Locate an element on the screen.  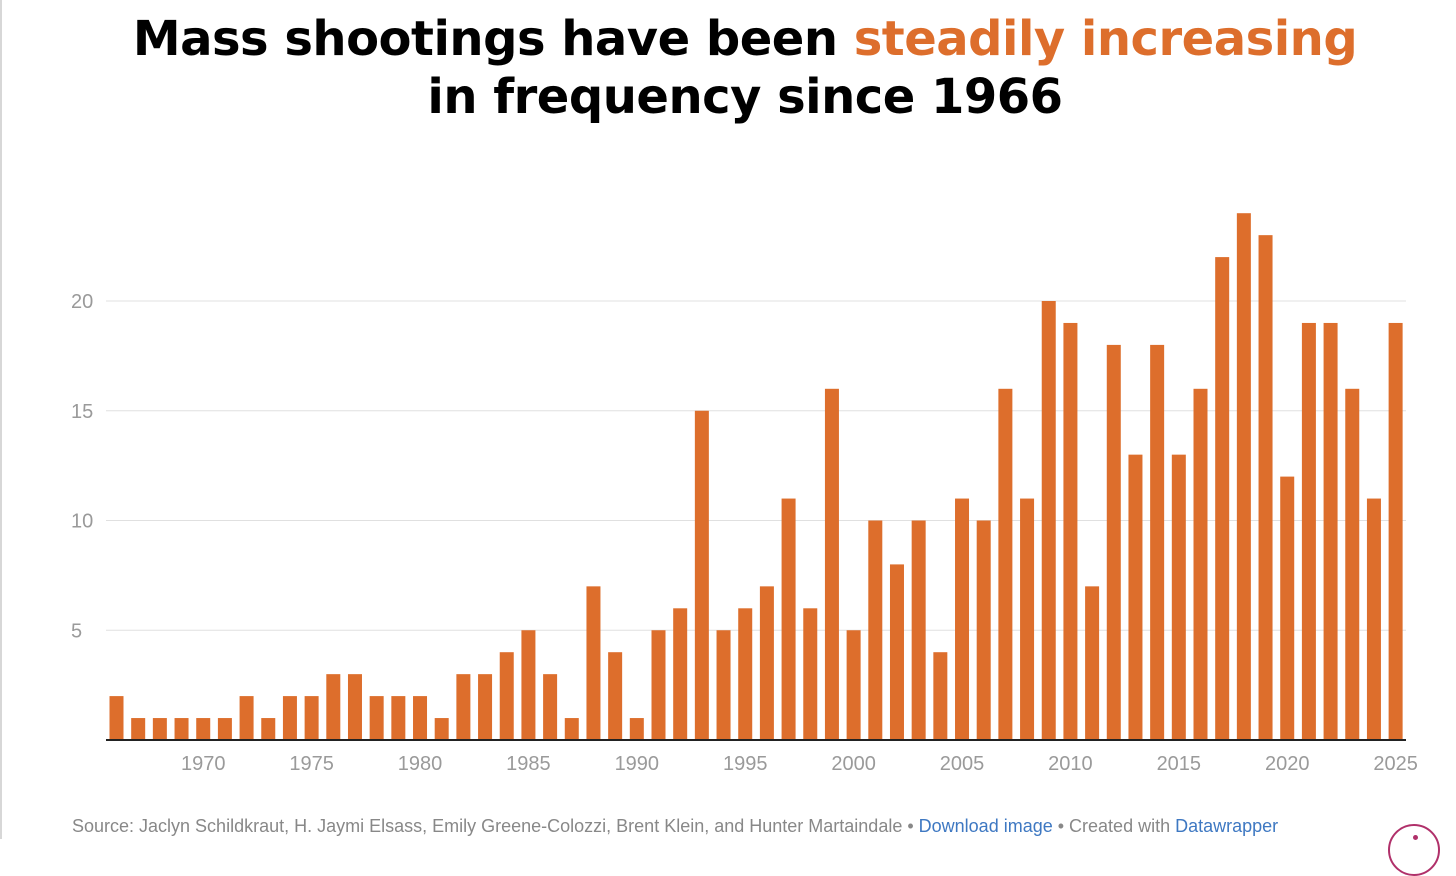
bar-1991 is located at coordinates (658, 685).